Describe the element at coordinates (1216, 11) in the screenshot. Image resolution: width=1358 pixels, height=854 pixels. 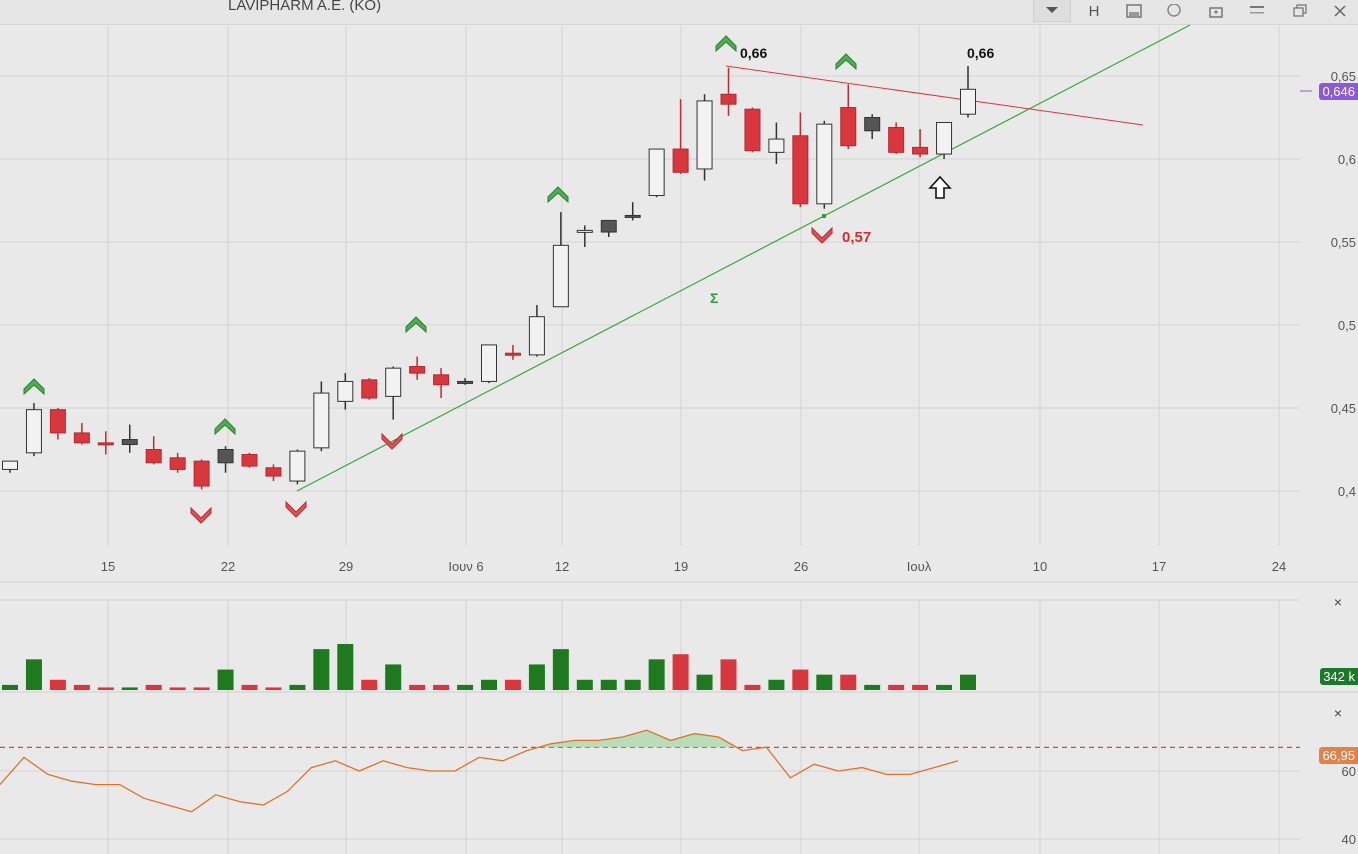
I see `lock-icon` at that location.